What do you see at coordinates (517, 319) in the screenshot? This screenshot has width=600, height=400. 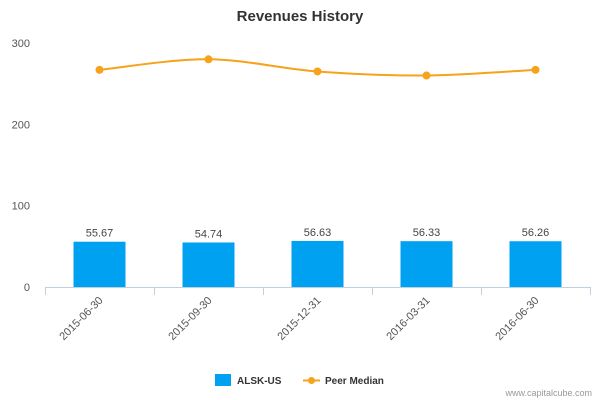 I see `x-tick-label: 2016-06-30` at bounding box center [517, 319].